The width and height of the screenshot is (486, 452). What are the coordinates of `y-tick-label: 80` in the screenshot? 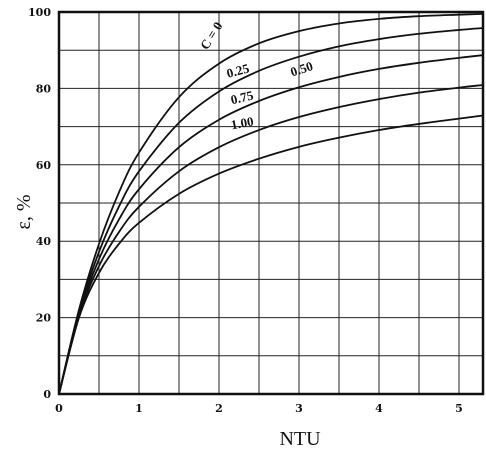 It's located at (44, 88).